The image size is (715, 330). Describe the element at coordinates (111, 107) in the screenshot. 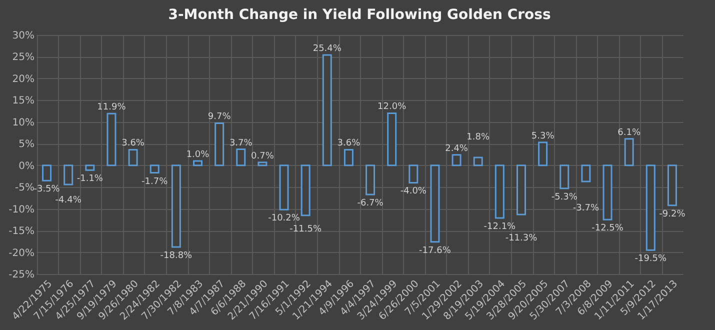

I see `data-label: 11.9%` at that location.